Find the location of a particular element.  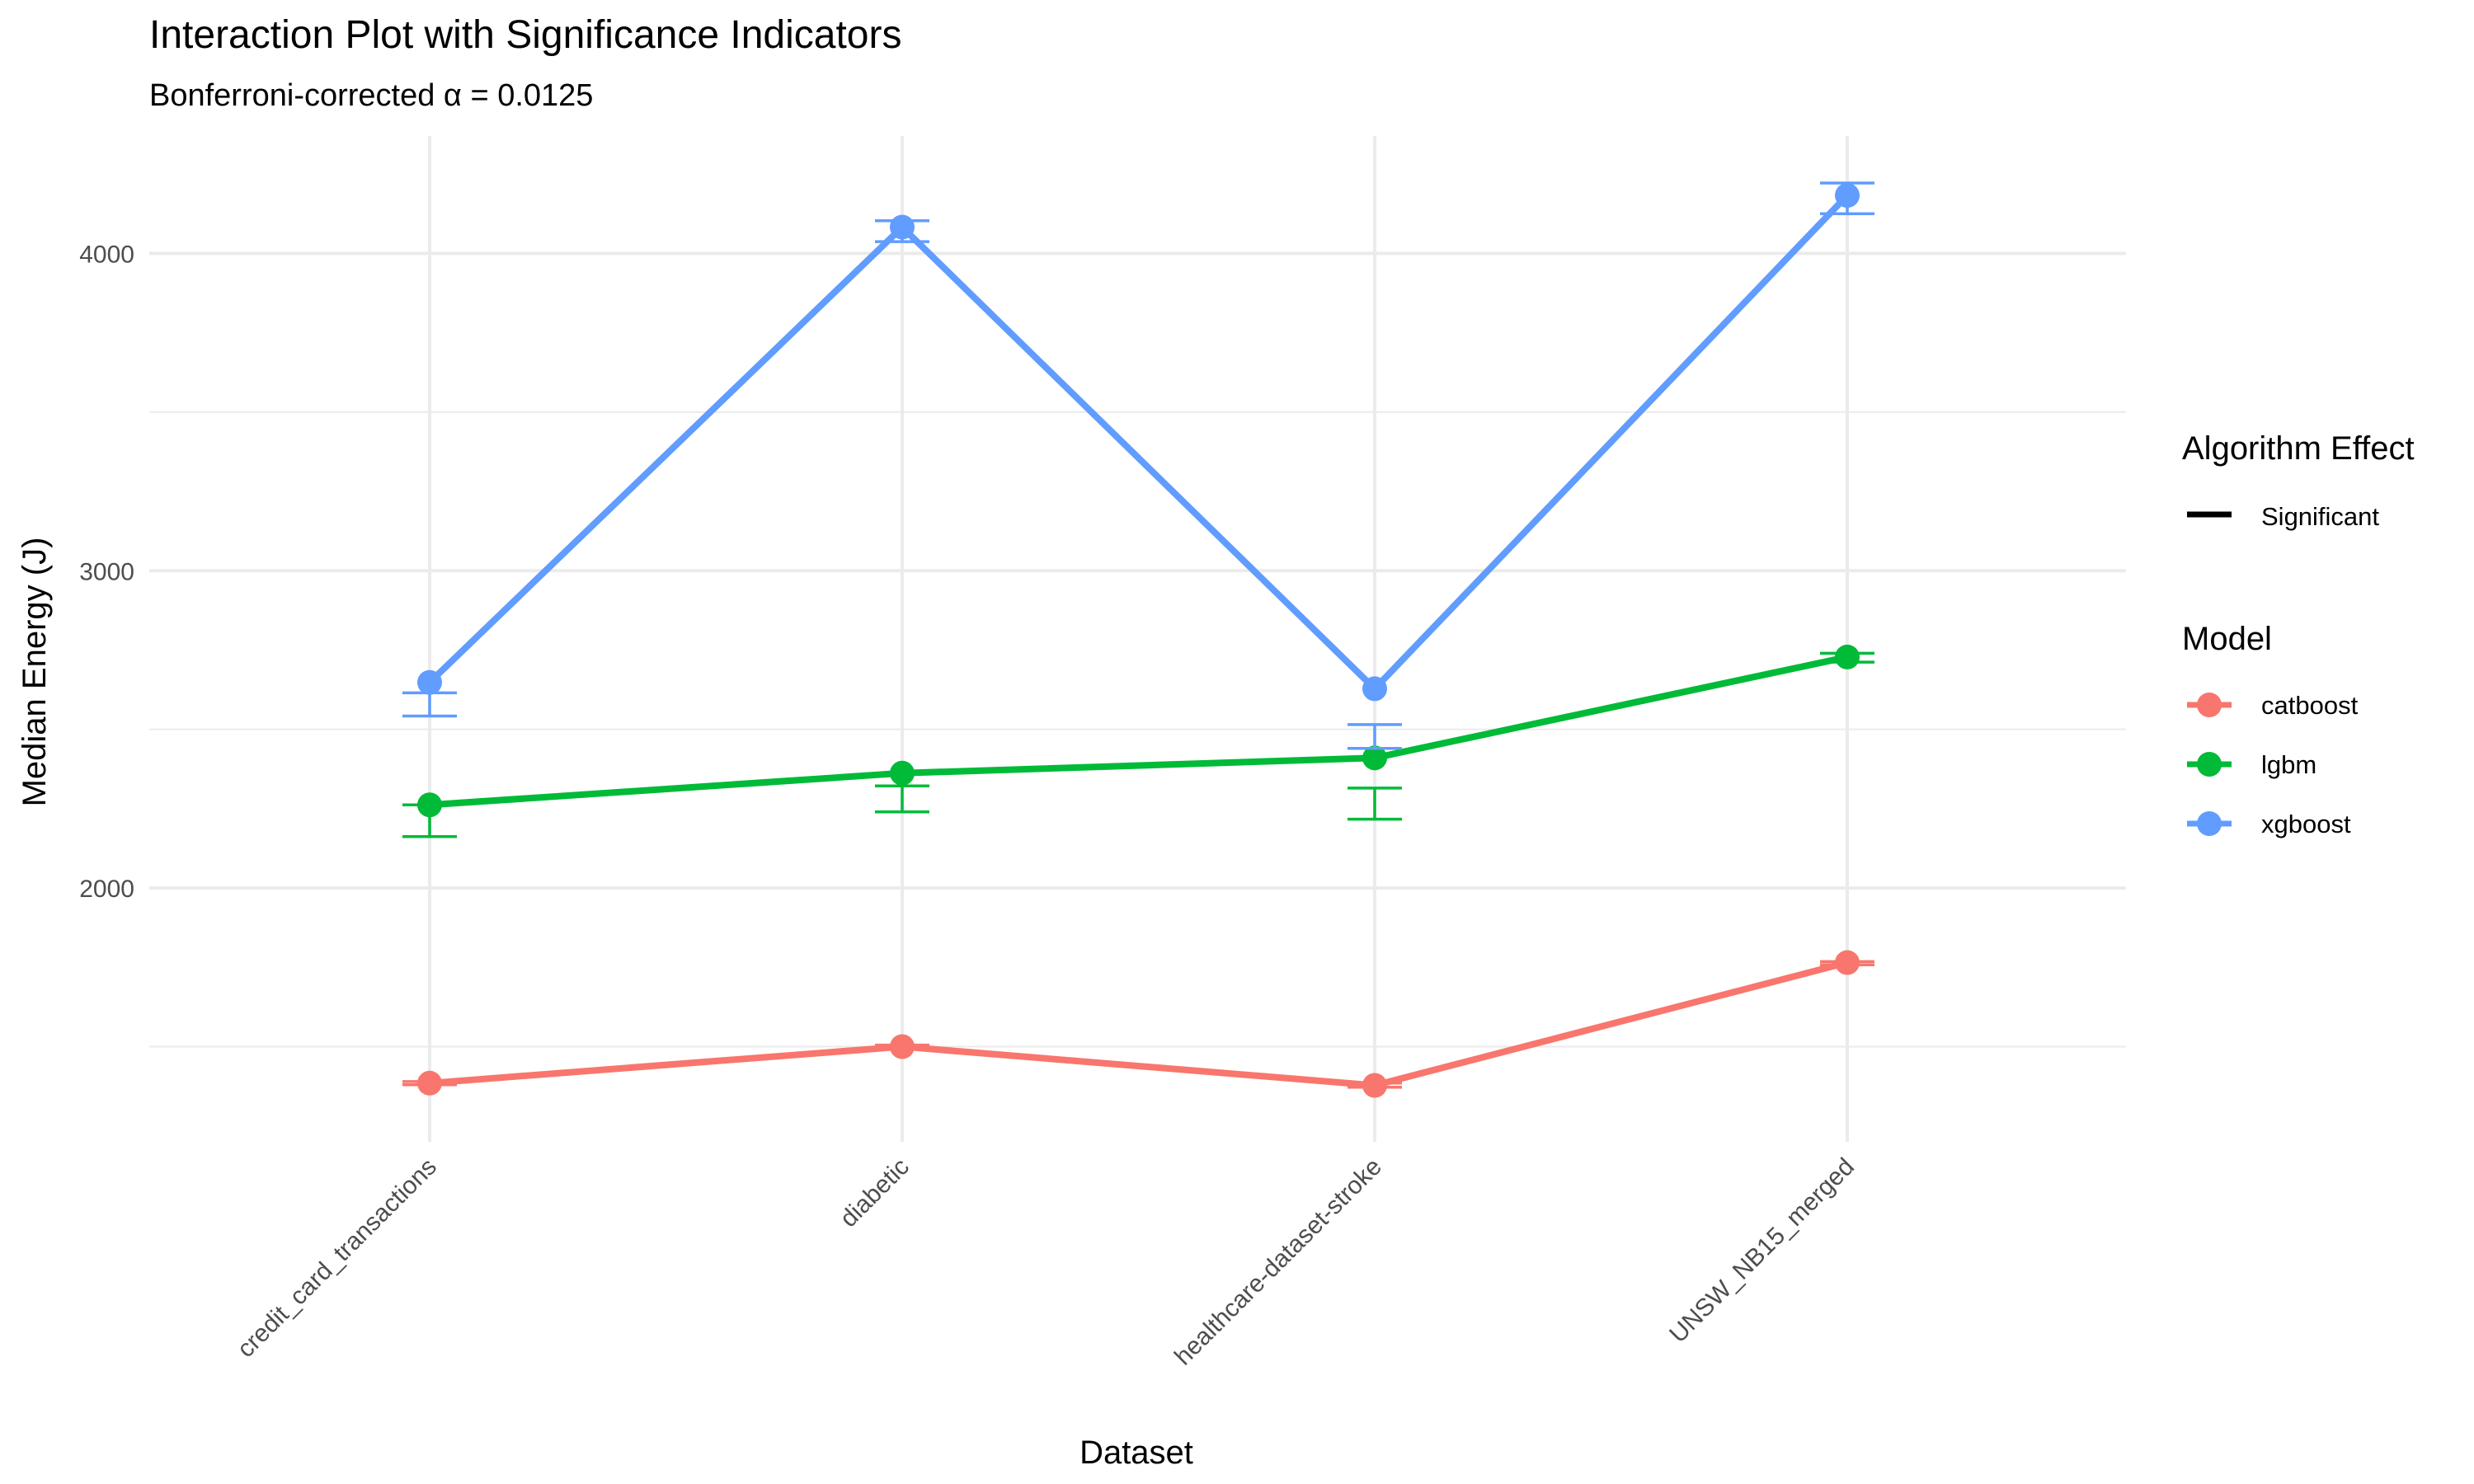

legend-model-items: catboost lgbm xgboost is located at coordinates (2273, 764).